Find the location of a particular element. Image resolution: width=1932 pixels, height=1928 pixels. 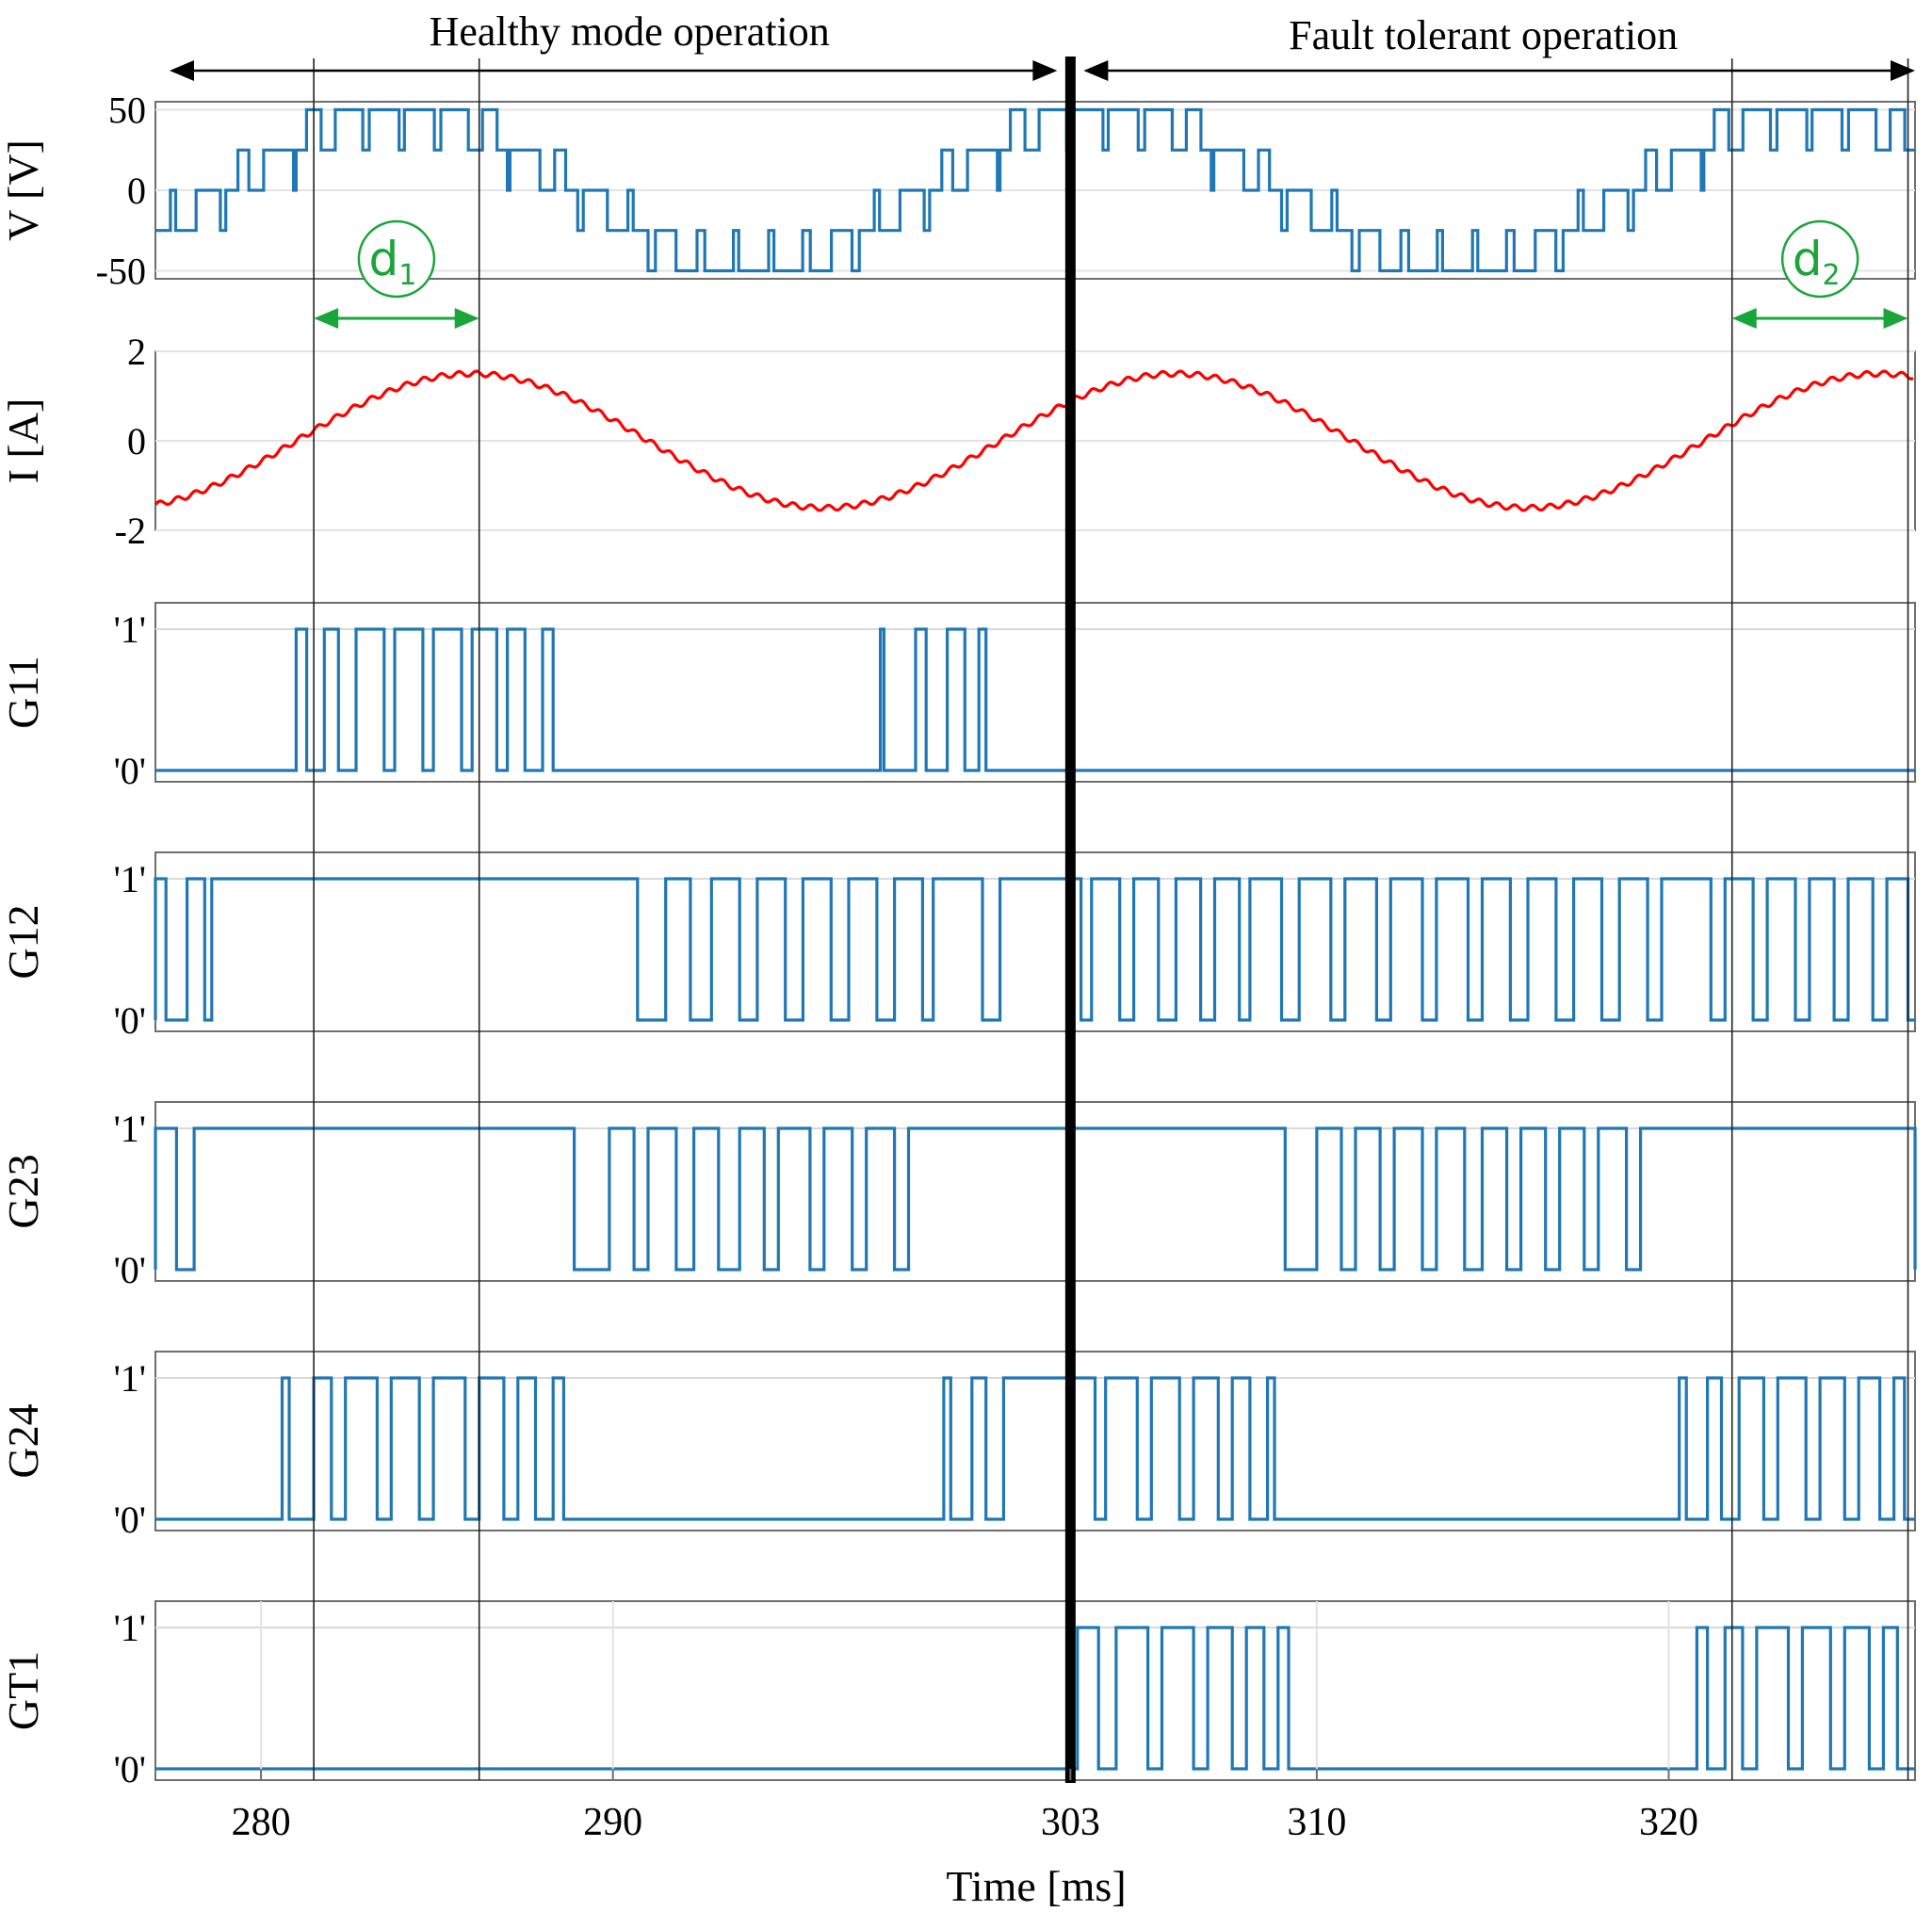

healthy-mode-arrow-head-right is located at coordinates (1045, 70).